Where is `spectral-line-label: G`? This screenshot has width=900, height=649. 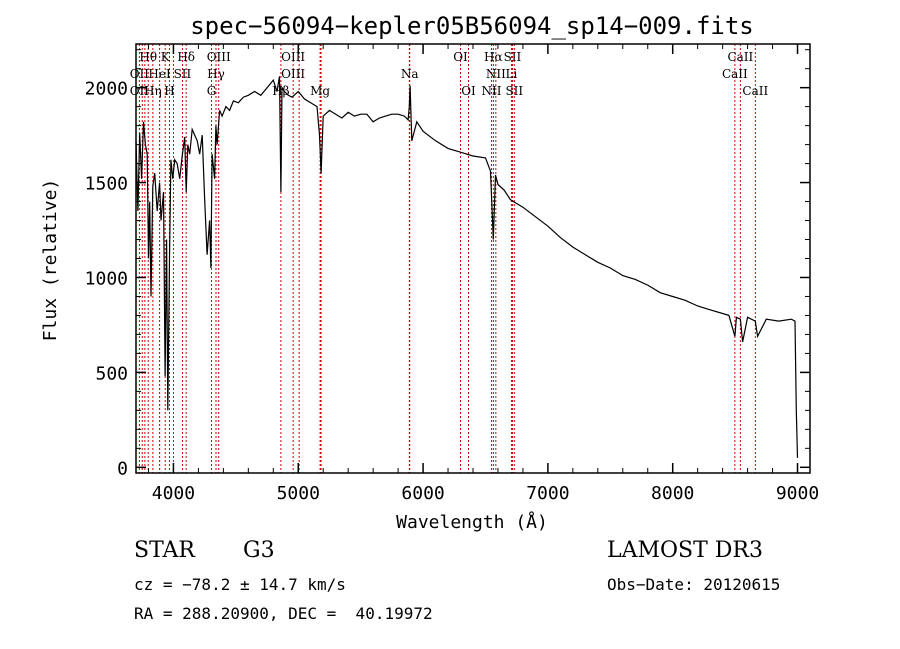
spectral-line-label: G is located at coordinates (212, 91).